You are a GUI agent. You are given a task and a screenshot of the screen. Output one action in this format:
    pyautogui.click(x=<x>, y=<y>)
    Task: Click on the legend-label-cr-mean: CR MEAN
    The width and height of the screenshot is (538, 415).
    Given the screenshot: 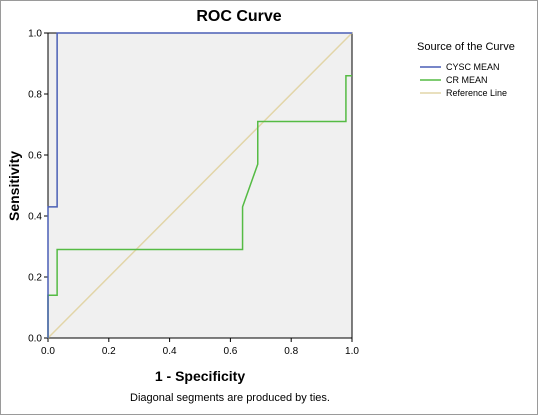 What is the action you would take?
    pyautogui.click(x=467, y=80)
    